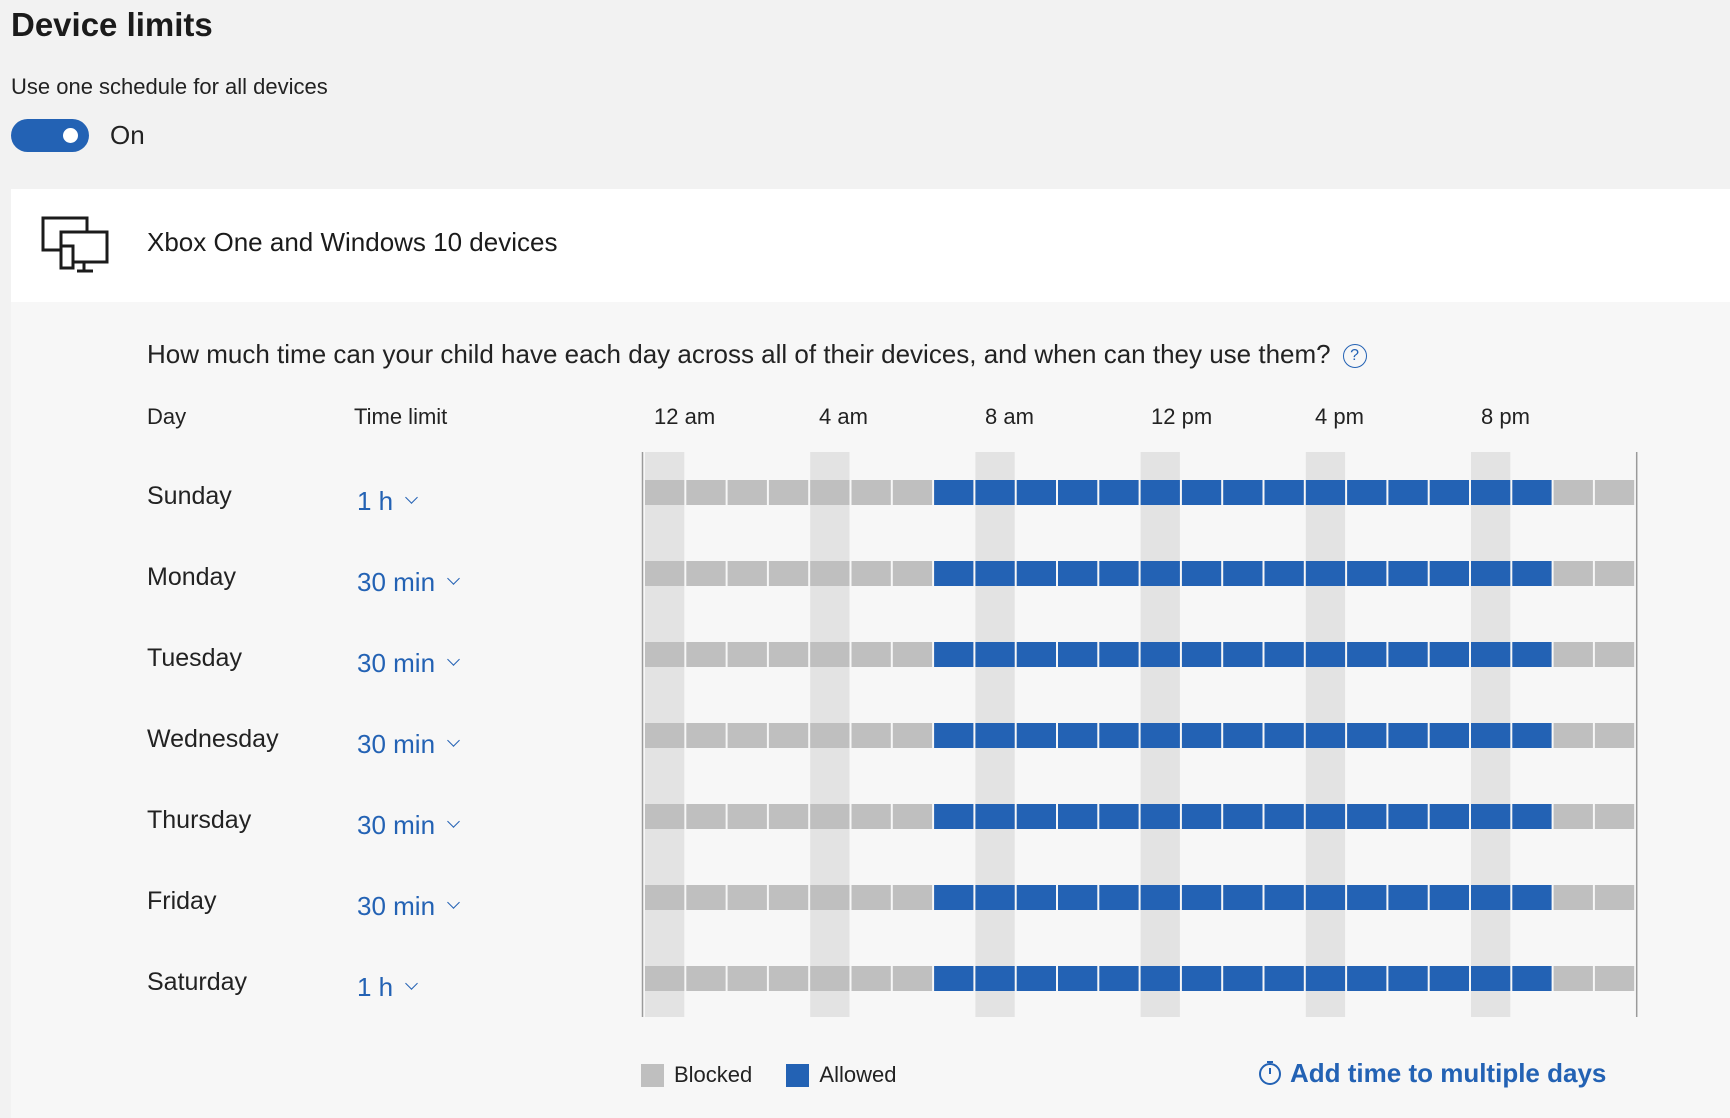 Image resolution: width=1730 pixels, height=1118 pixels. I want to click on help-circle-icon: ?, so click(1354, 356).